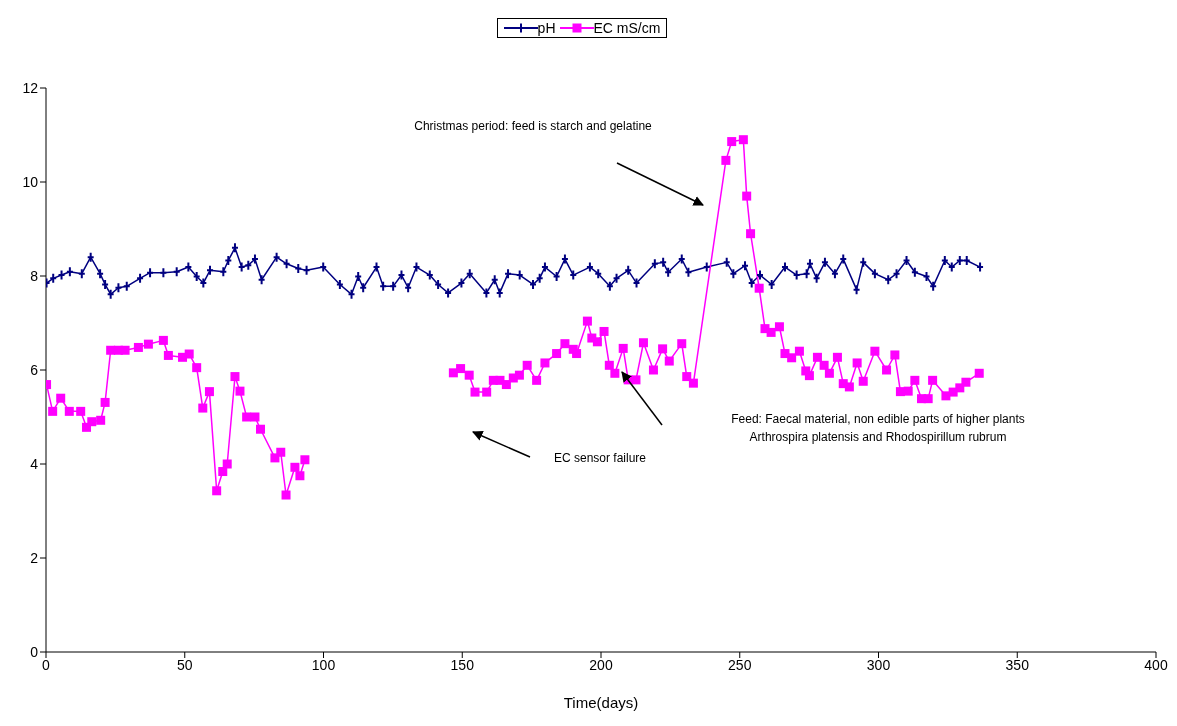  Describe the element at coordinates (1156, 664) in the screenshot. I see `x-tick-label: 400` at that location.